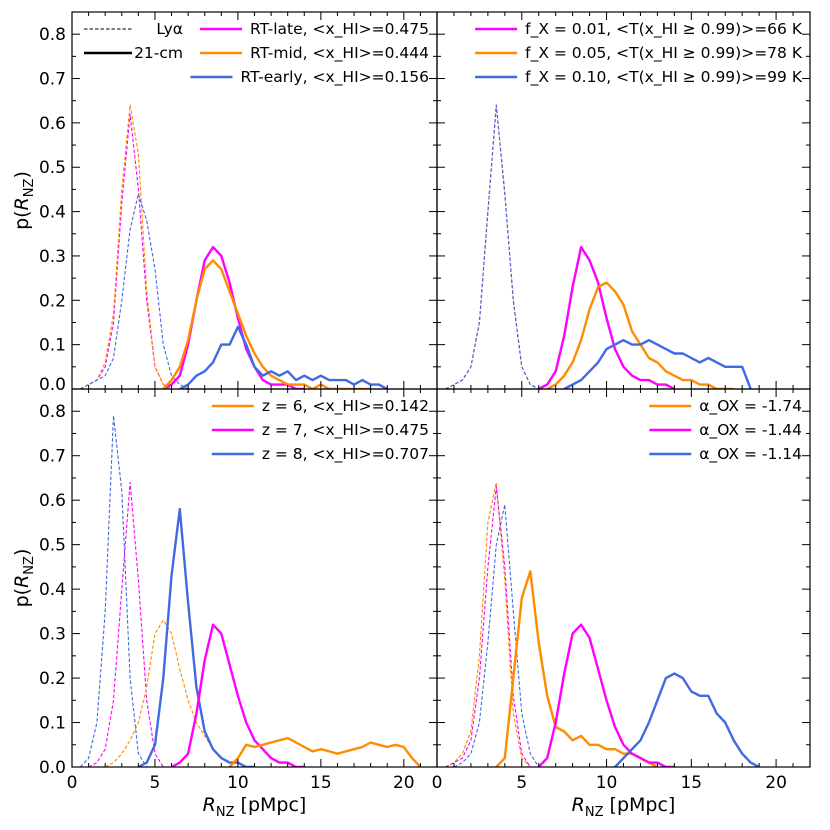  Describe the element at coordinates (750, 430) in the screenshot. I see `legend-label: α_OX = -1.44` at that location.